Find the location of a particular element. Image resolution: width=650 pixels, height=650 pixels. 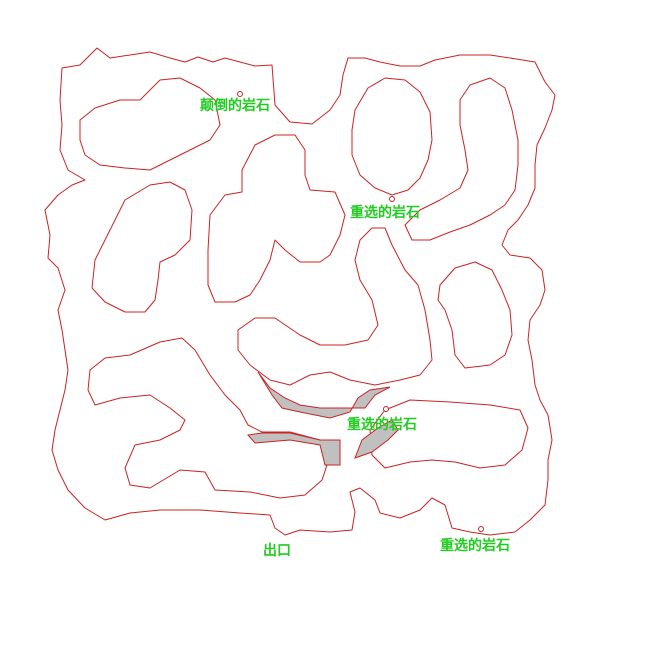

label-exit: 出口 is located at coordinates (277, 551).